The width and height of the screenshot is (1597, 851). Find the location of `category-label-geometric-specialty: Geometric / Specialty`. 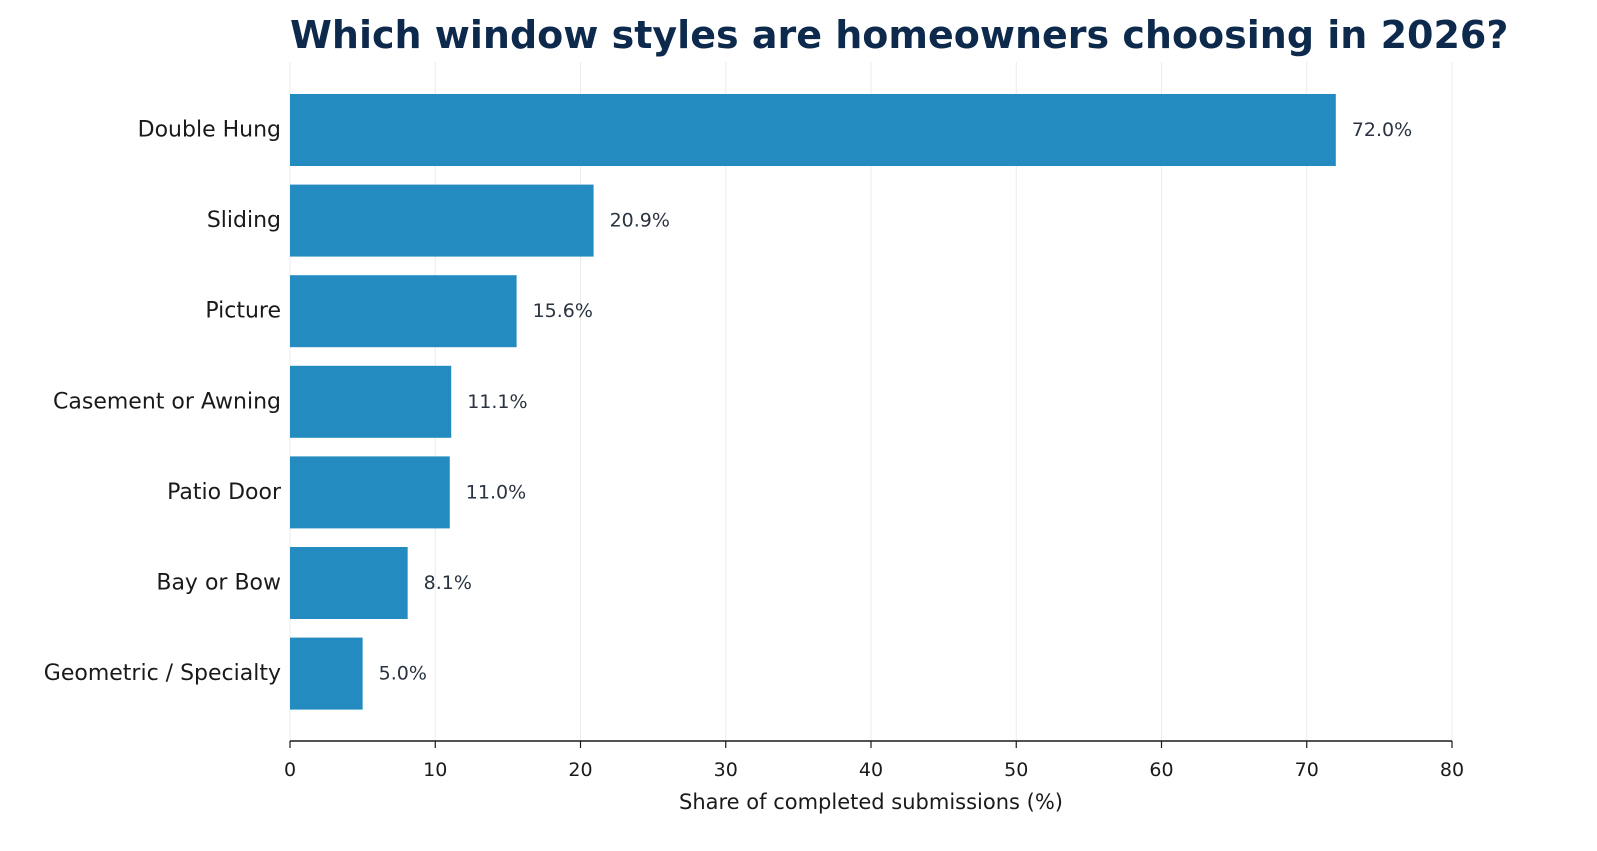

category-label-geometric-specialty: Geometric / Specialty is located at coordinates (162, 673).